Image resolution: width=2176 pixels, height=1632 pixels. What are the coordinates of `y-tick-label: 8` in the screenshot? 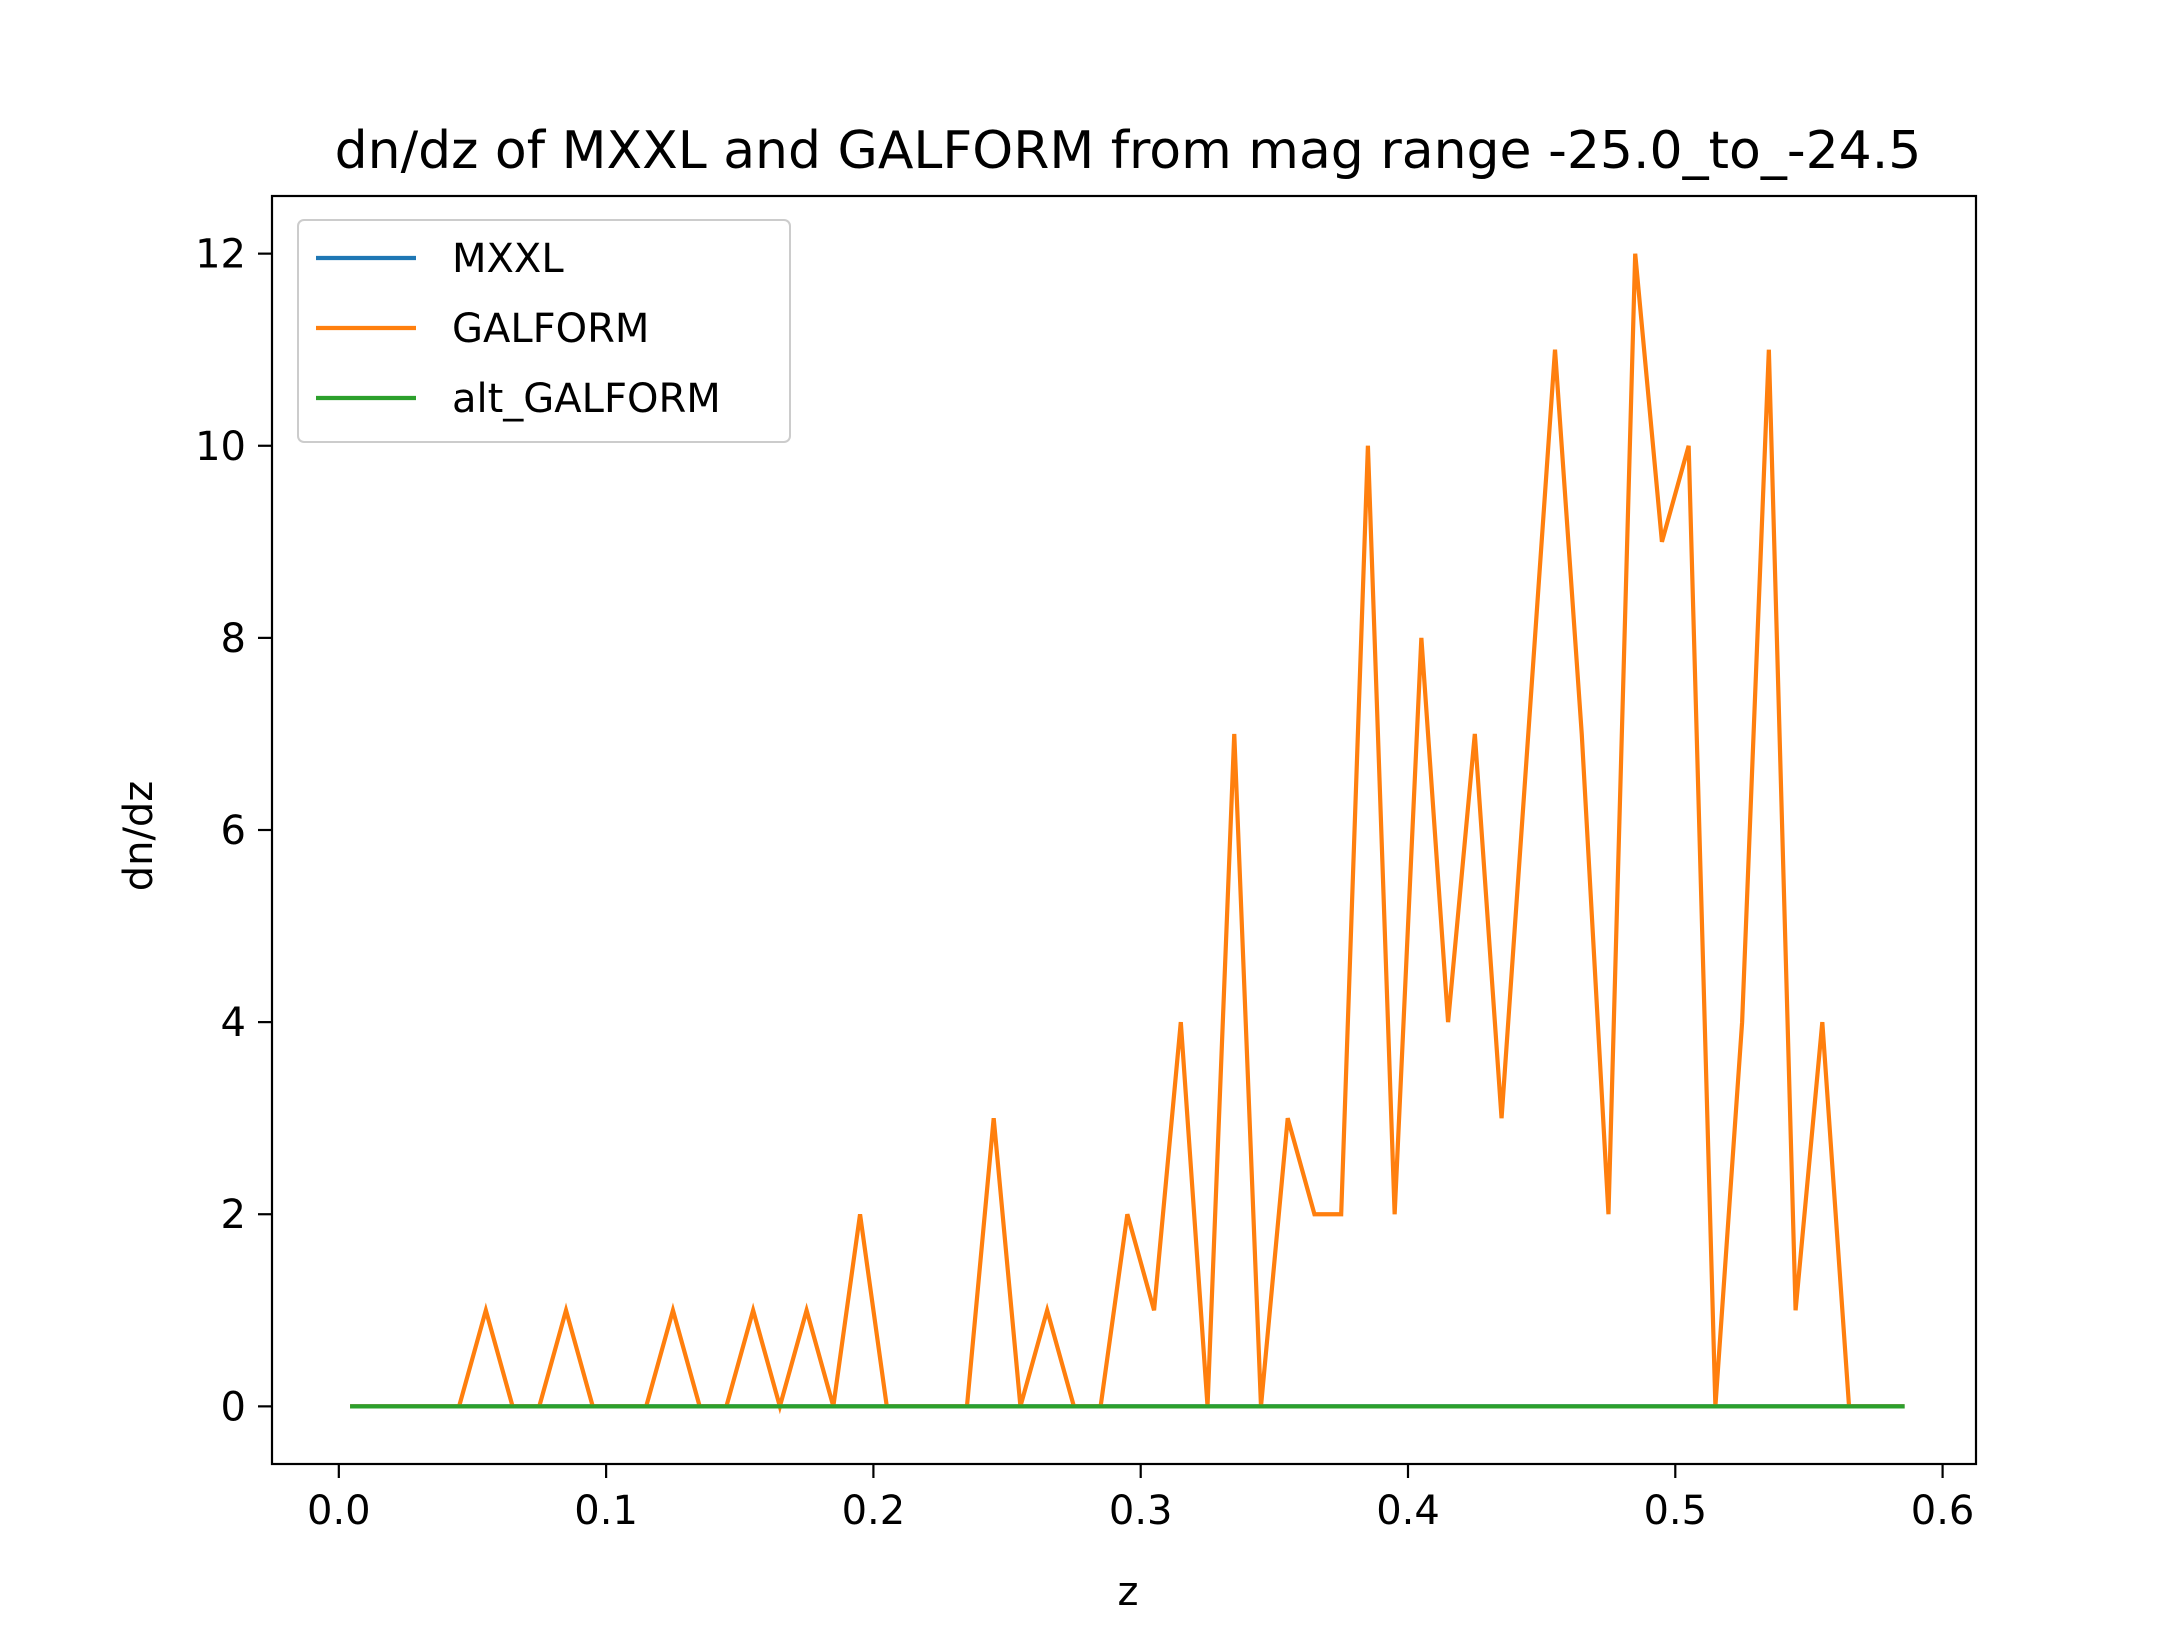 It's located at (233, 639).